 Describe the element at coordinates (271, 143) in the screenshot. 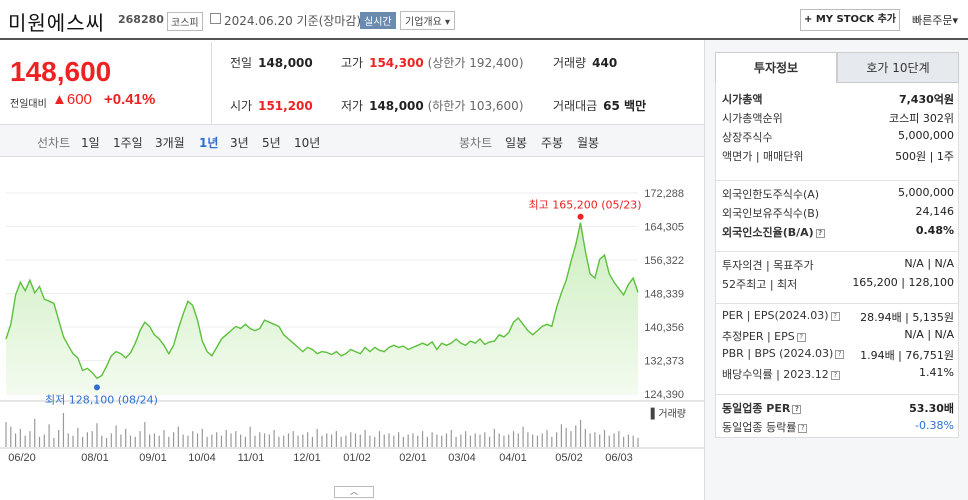

I see `tab-5y: 5년` at that location.